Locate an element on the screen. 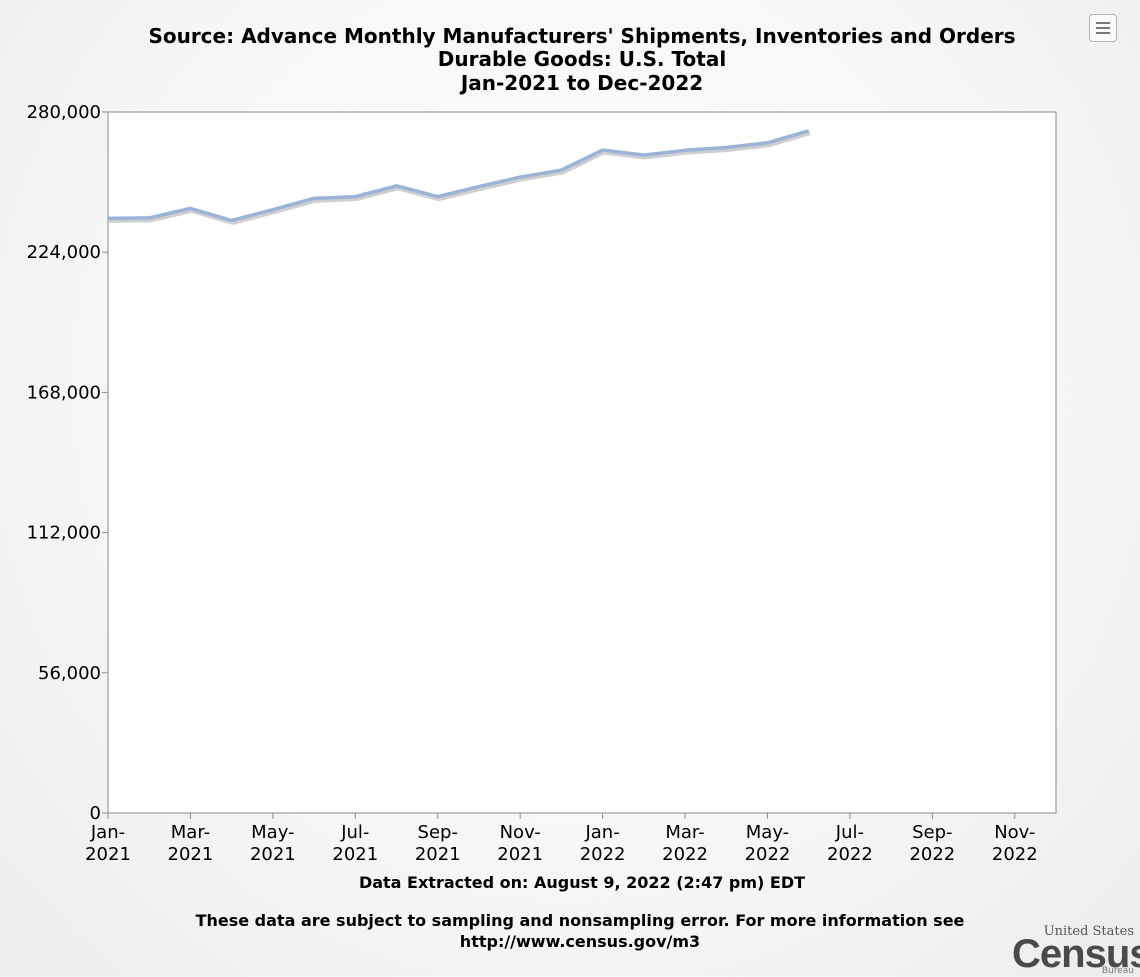  logo-united-states: United States is located at coordinates (1088, 931).